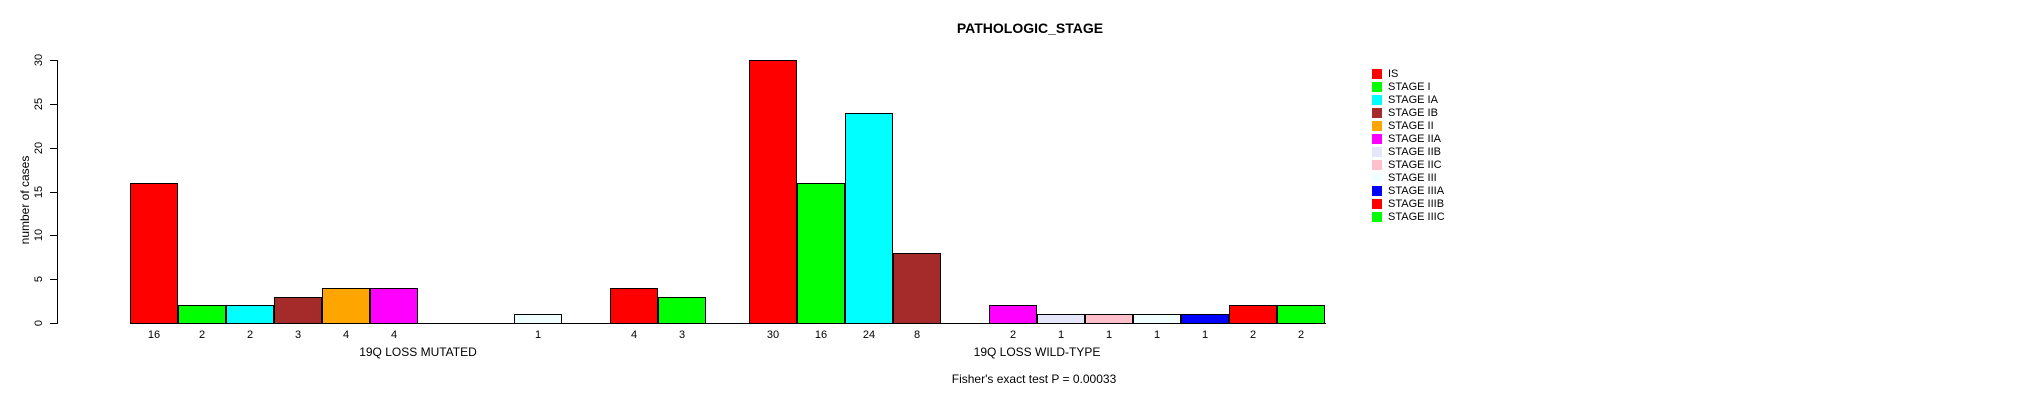 Image resolution: width=2040 pixels, height=400 pixels. Describe the element at coordinates (1030, 28) in the screenshot. I see `chart-title: PATHOLOGIC_STAGE` at that location.